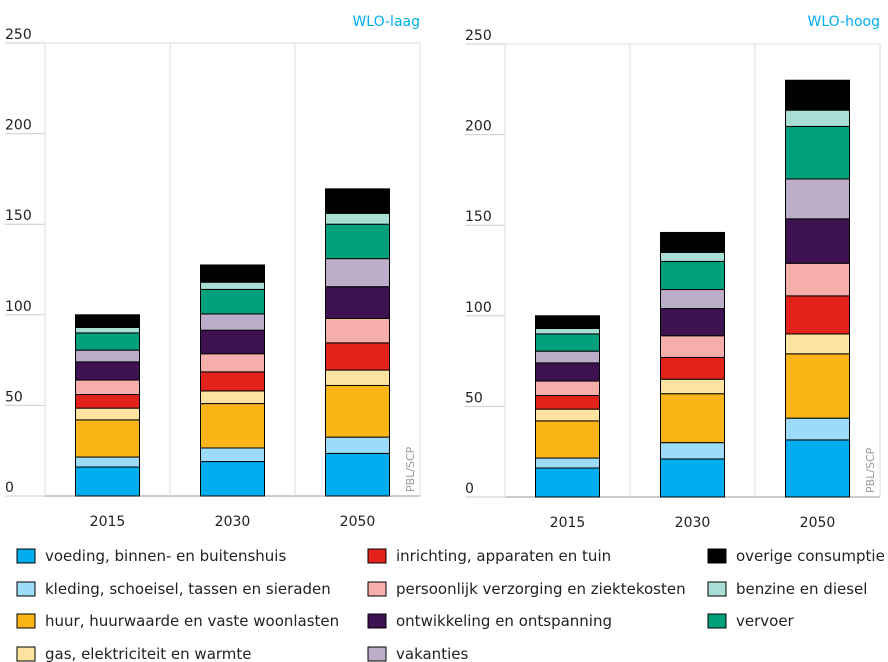  Describe the element at coordinates (765, 621) in the screenshot. I see `legend-label: vervoer` at that location.